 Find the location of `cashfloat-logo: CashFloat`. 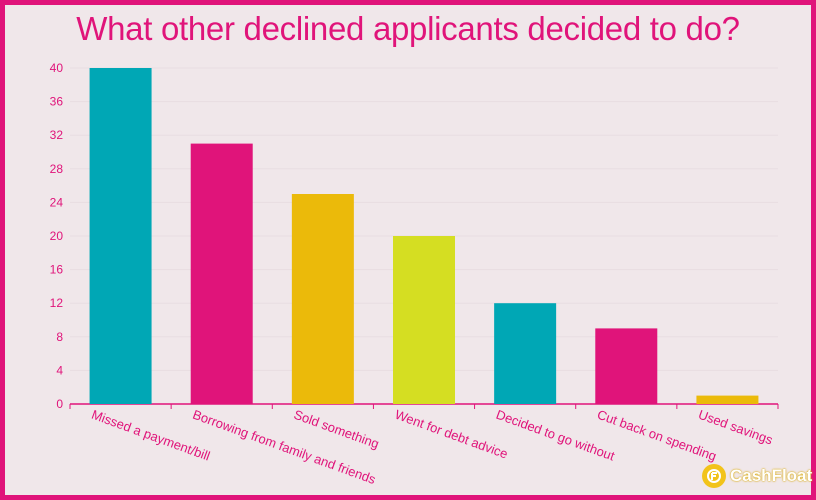

cashfloat-logo: CashFloat is located at coordinates (757, 476).